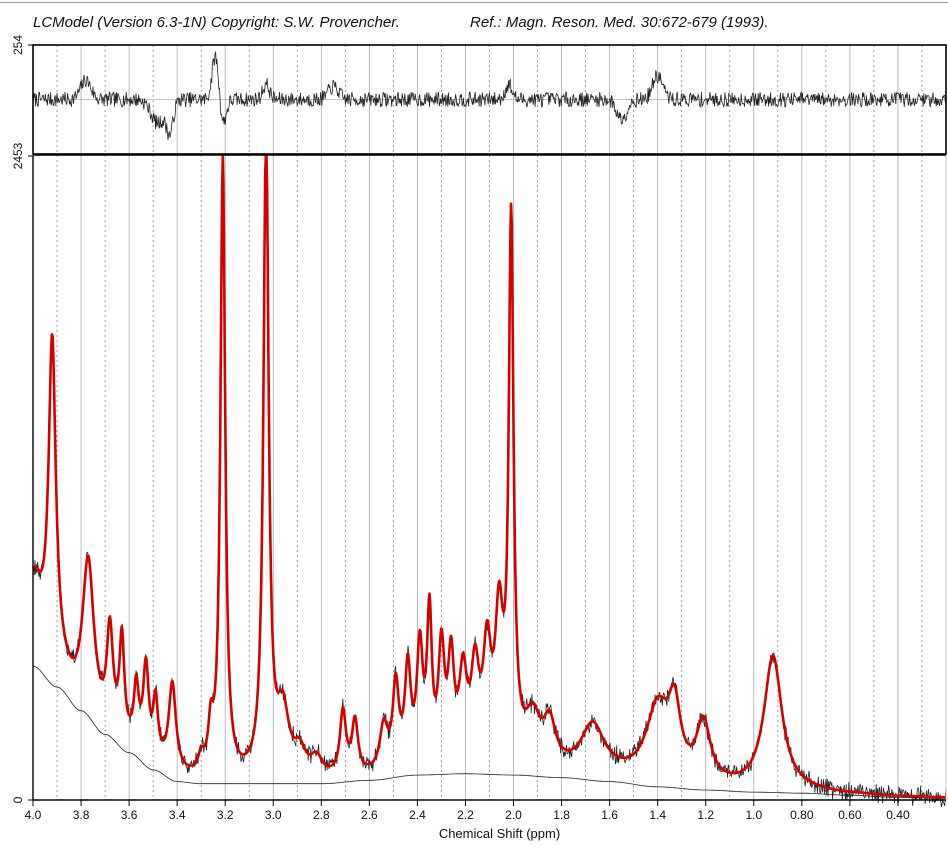  I want to click on x-tick-label: 1.4, so click(657, 815).